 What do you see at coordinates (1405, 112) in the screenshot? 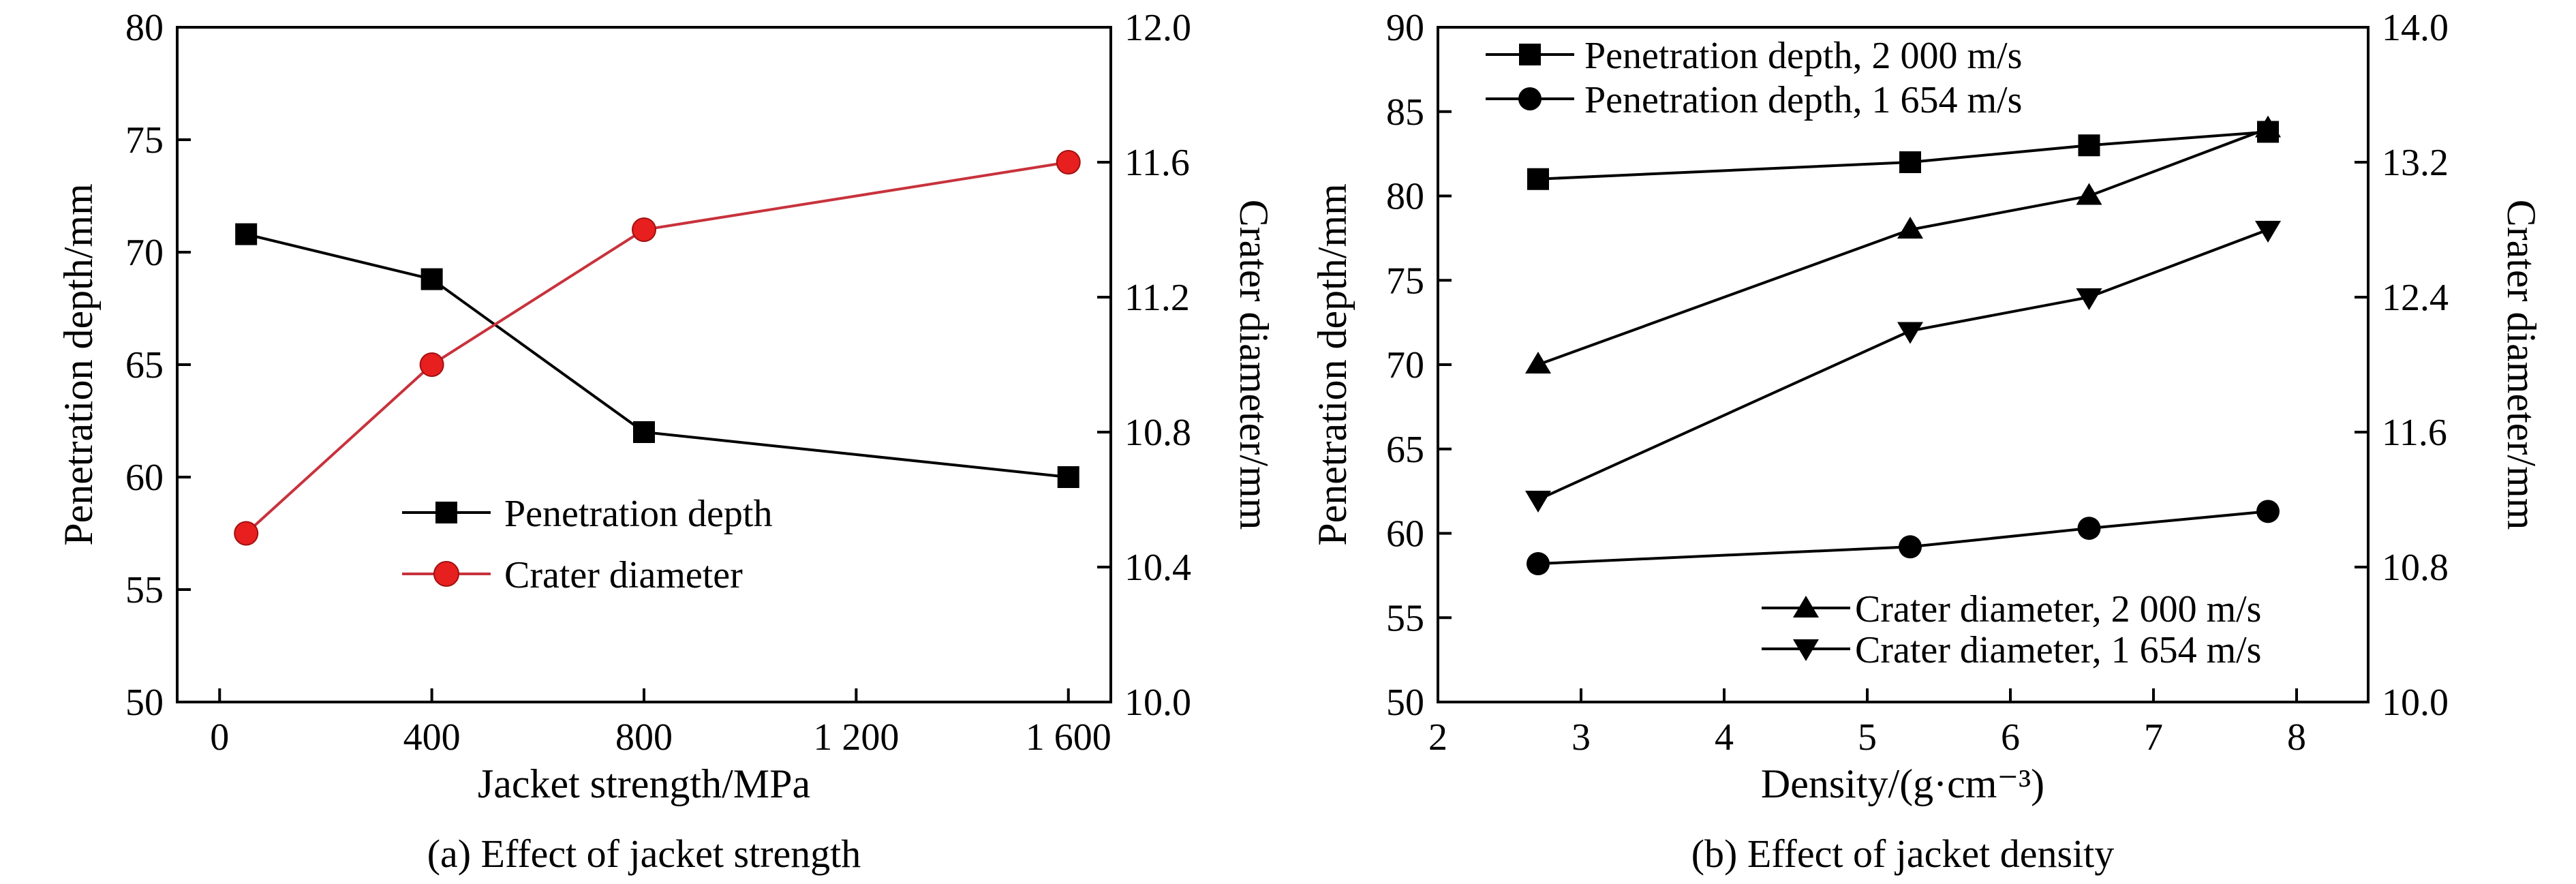
I see `y-tick-label: 85` at bounding box center [1405, 112].